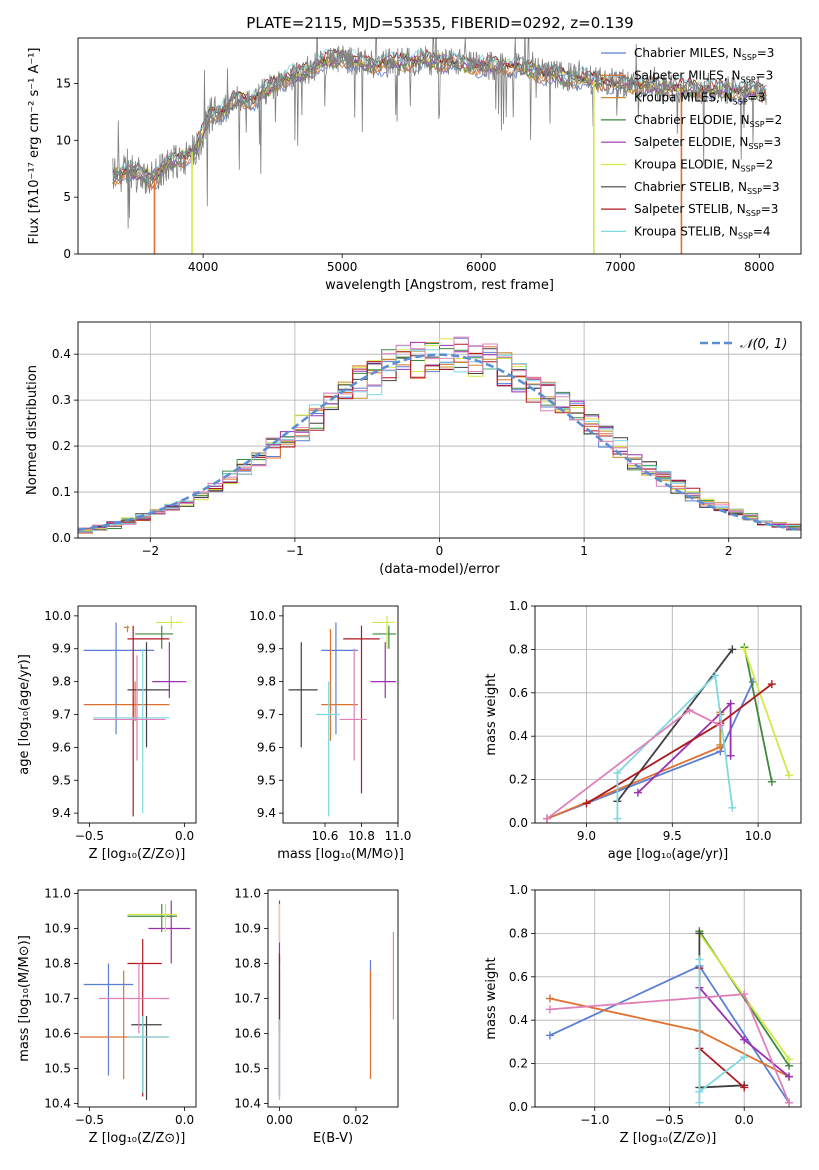 This screenshot has width=819, height=1170. What do you see at coordinates (32, 430) in the screenshot?
I see `y-axis-label: Normed distribution` at bounding box center [32, 430].